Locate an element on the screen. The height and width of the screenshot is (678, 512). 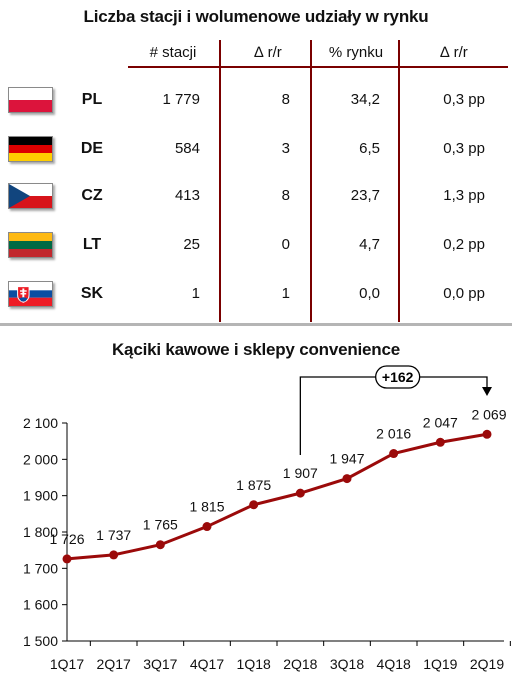
x-tick-label: 2Q18 is located at coordinates (300, 664).